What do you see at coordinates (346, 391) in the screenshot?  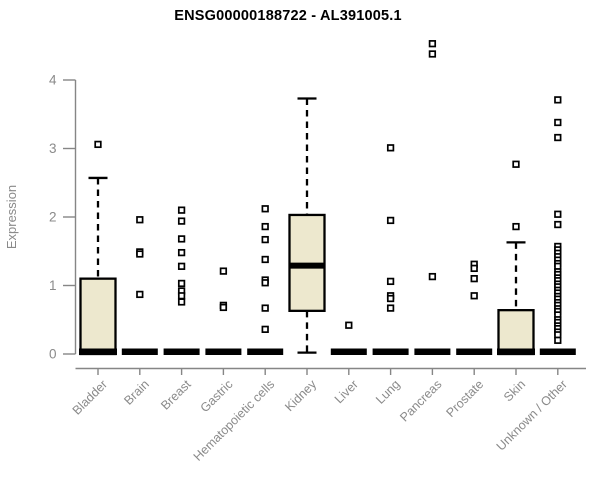 I see `x-category-label: Liver` at bounding box center [346, 391].